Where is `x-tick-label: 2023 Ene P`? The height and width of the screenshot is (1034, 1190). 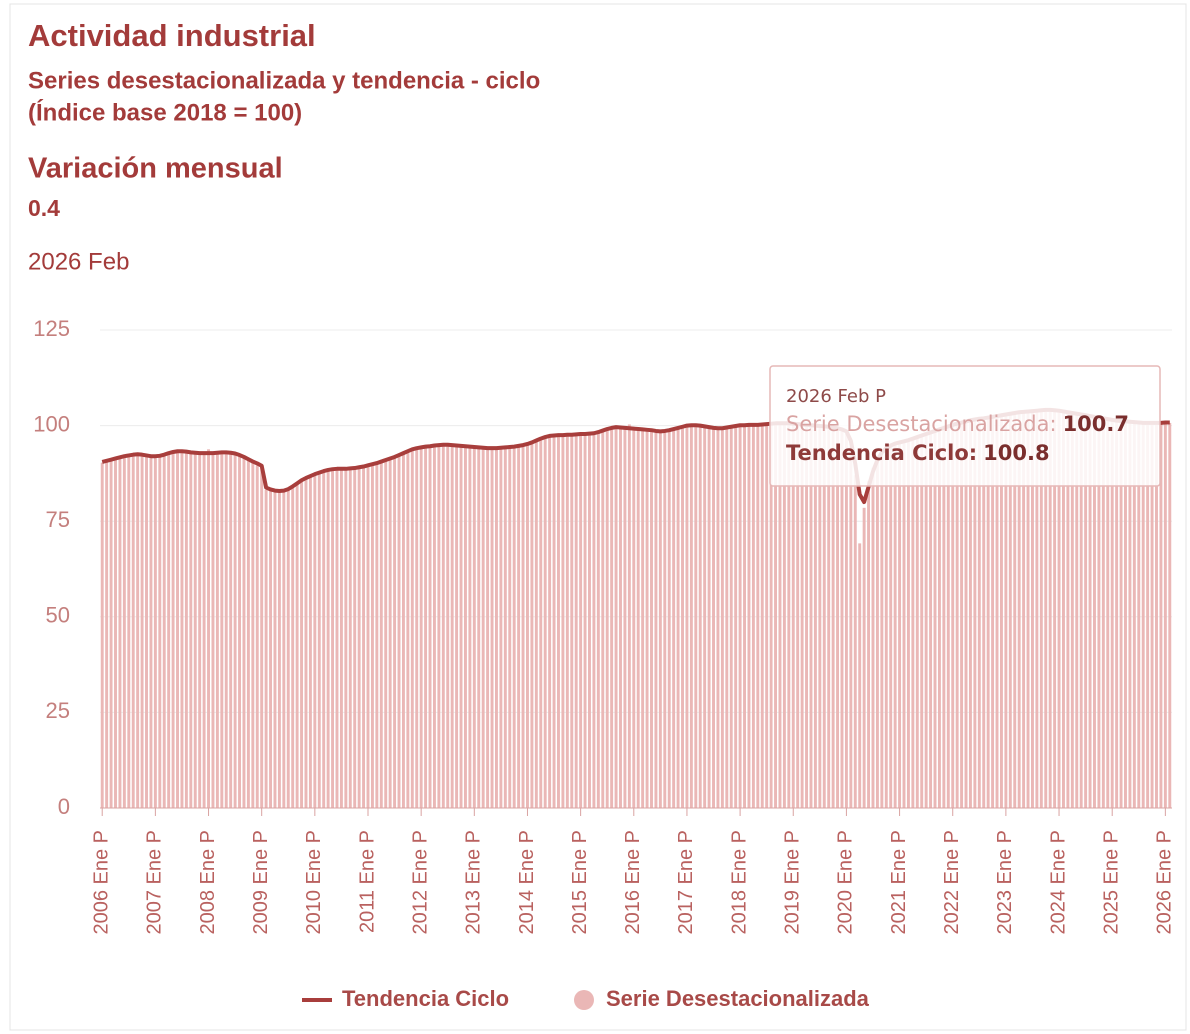 x-tick-label: 2023 Ene P is located at coordinates (1005, 882).